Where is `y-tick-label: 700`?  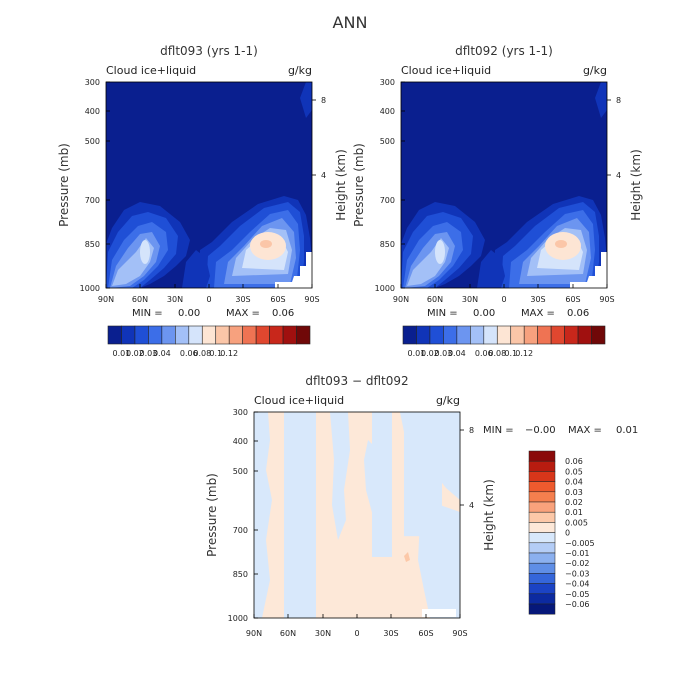
y-tick-label: 700 is located at coordinates (240, 530).